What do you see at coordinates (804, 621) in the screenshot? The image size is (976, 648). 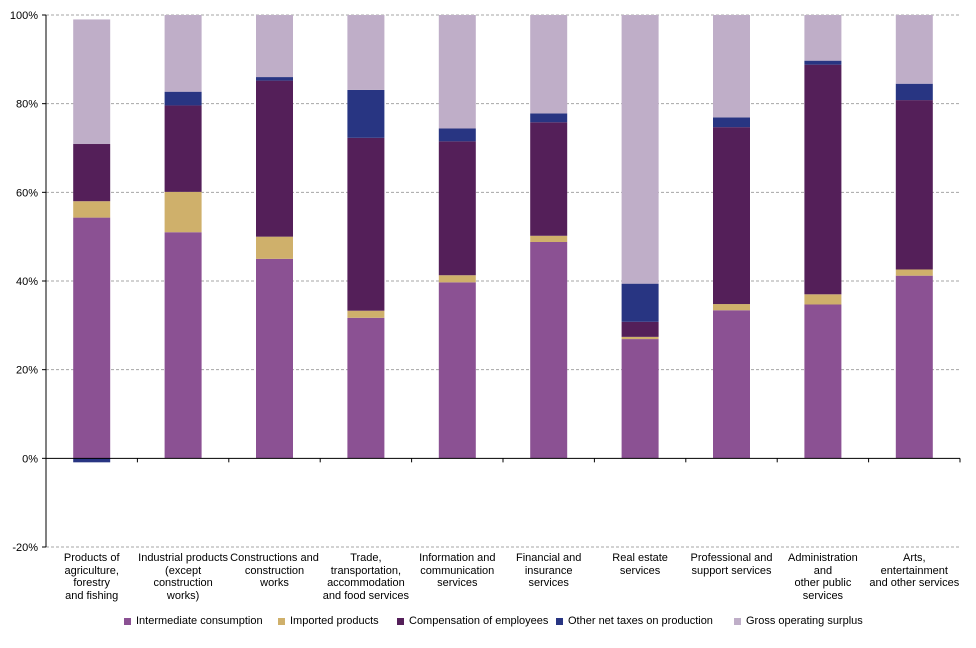 I see `legend-label: Gross operating surplus` at bounding box center [804, 621].